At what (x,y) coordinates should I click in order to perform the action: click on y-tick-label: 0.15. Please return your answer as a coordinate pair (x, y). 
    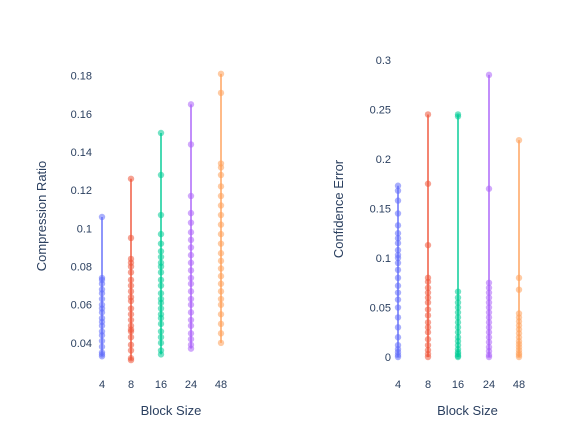
    Looking at the image, I should click on (380, 210).